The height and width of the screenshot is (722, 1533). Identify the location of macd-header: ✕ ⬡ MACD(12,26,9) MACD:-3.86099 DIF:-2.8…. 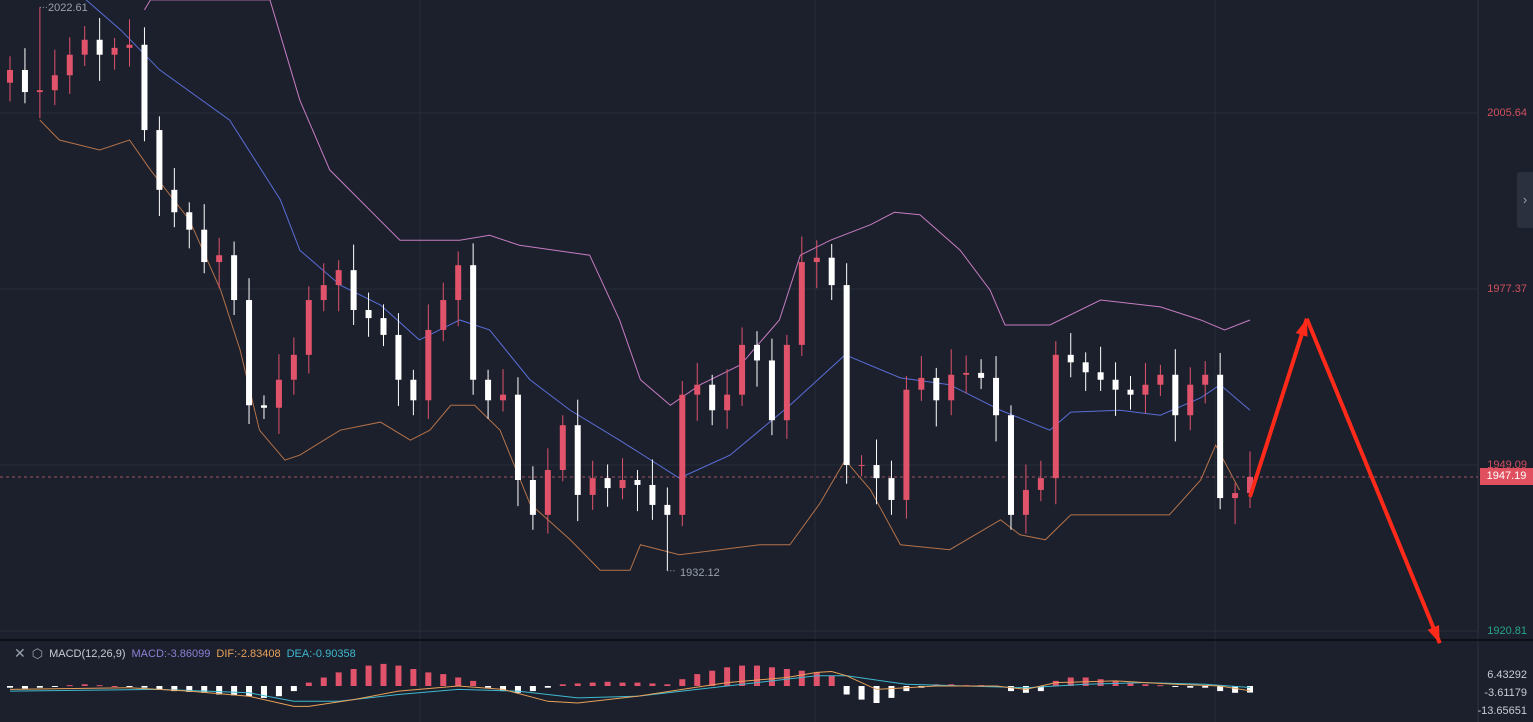
(185, 653).